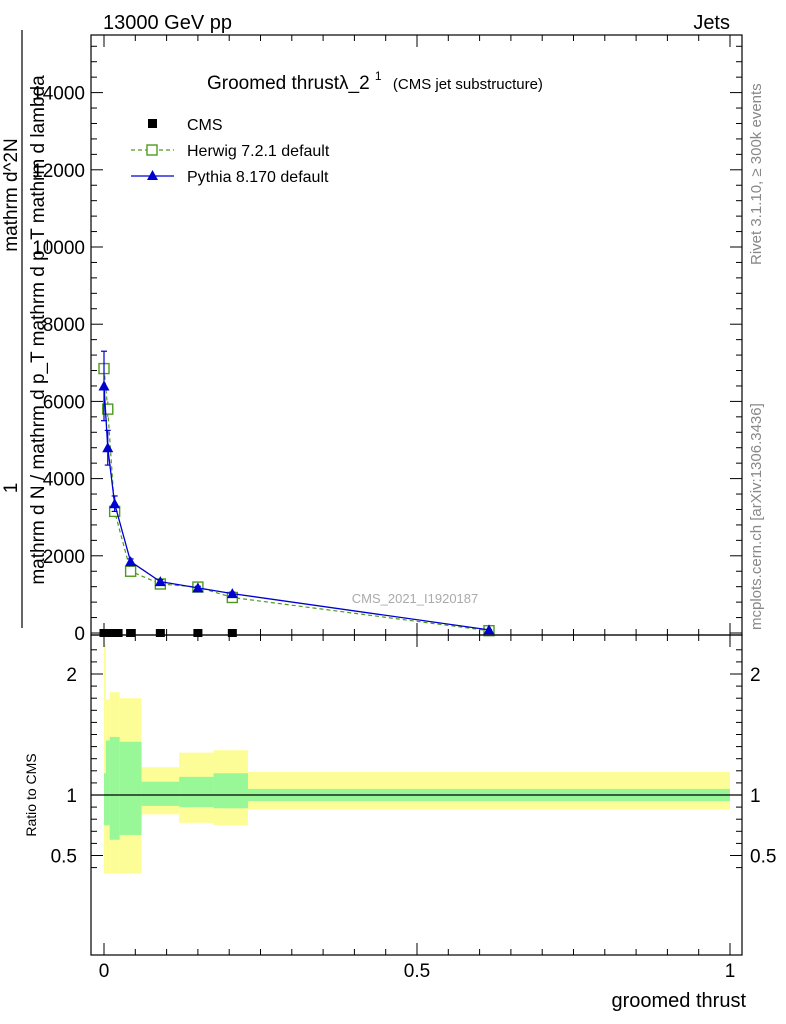 Image resolution: width=786 pixels, height=1024 pixels. I want to click on collision-label: 13000 GeV pp, so click(167, 23).